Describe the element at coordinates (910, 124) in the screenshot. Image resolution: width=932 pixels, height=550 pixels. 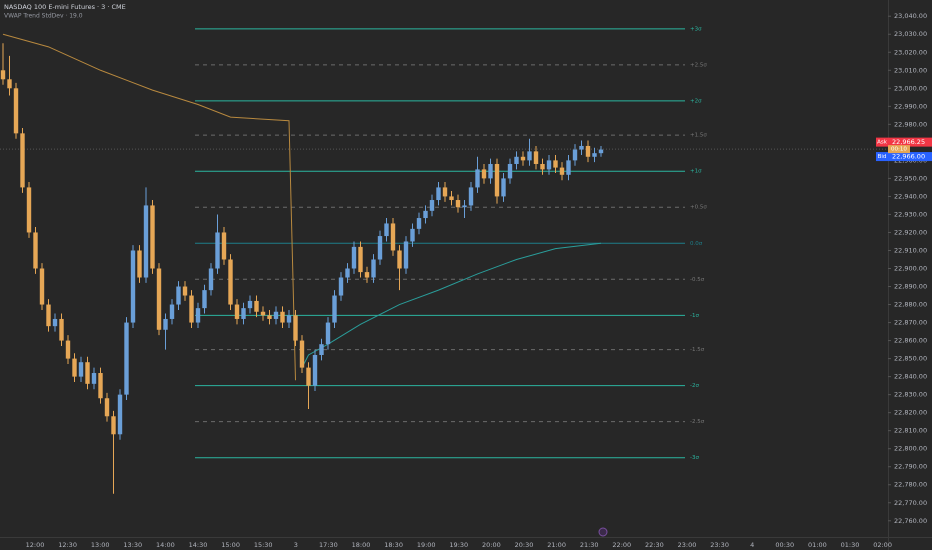
I see `y-tick-label: 22,980.00` at that location.